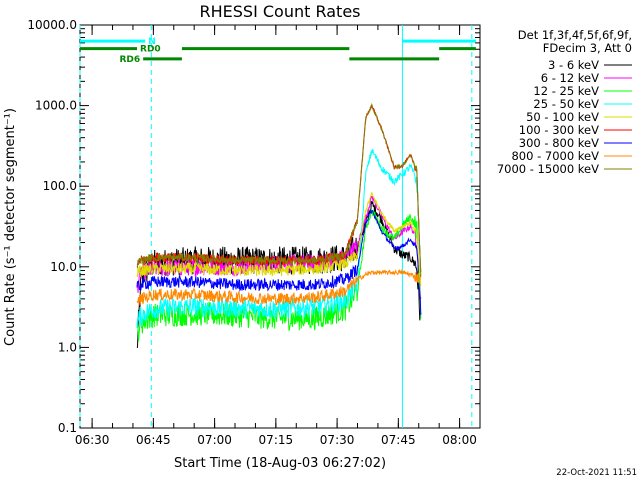 This screenshot has width=640, height=480. Describe the element at coordinates (559, 130) in the screenshot. I see `legend-label: 100 - 300 keV` at that location.